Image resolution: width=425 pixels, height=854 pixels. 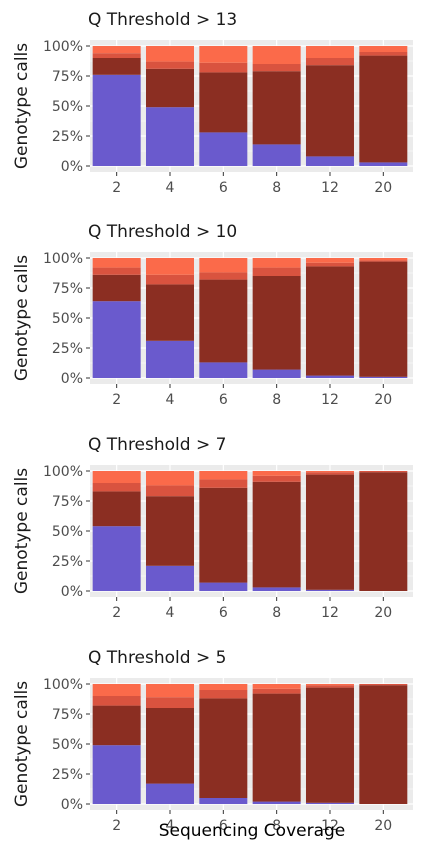 I want to click on panel-title: Q Threshold > 10, so click(x=162, y=232).